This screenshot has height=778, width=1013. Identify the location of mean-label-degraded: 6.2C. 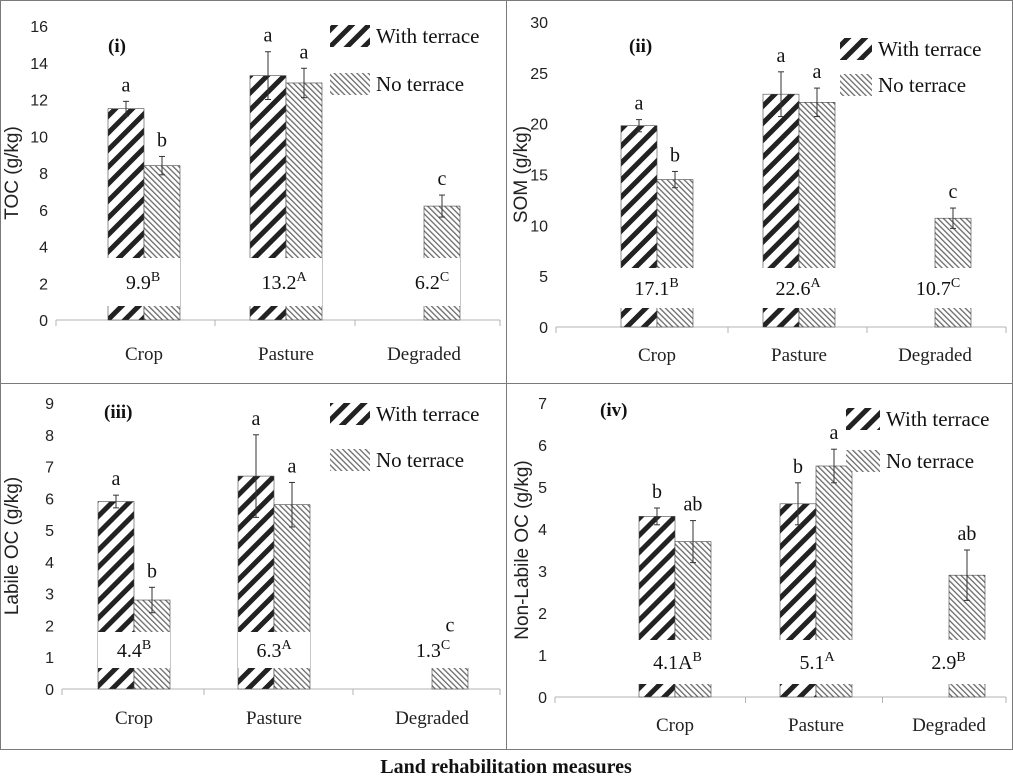
(432, 282).